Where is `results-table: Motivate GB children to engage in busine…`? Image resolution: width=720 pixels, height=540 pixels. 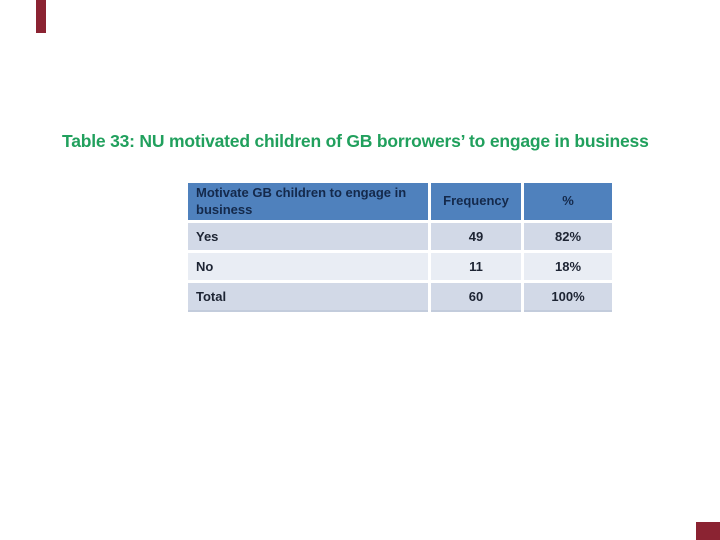 results-table: Motivate GB children to engage in busine… is located at coordinates (400, 247).